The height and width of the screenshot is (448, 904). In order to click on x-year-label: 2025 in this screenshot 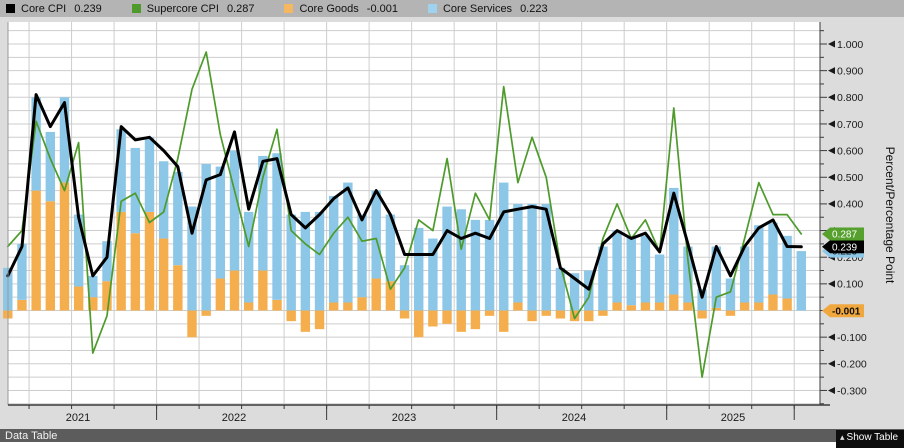, I will do `click(733, 418)`.